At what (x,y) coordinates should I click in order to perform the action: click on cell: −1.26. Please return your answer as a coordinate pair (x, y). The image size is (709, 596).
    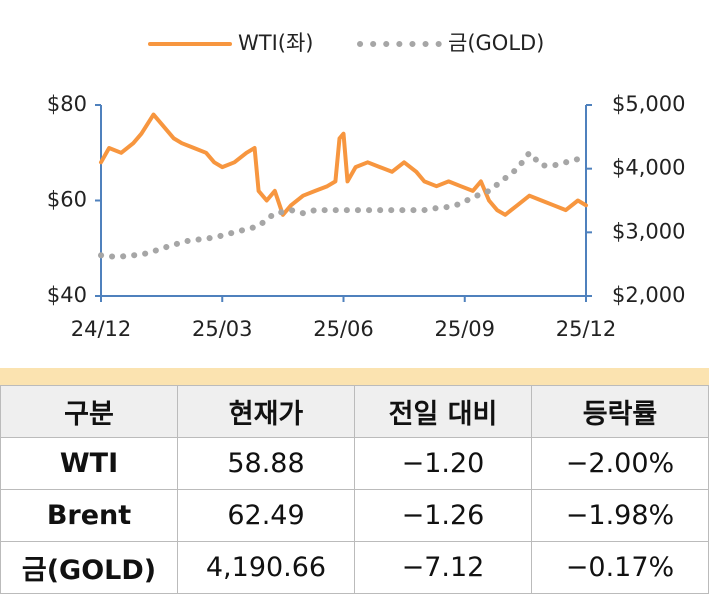
    Looking at the image, I should click on (443, 515).